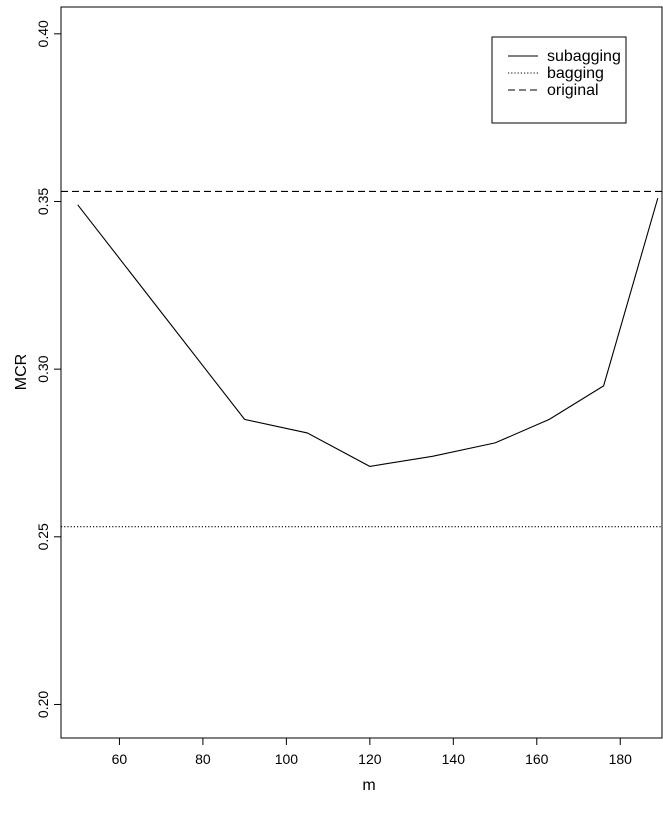 The image size is (663, 822). I want to click on y-tick-label: 0.20, so click(43, 704).